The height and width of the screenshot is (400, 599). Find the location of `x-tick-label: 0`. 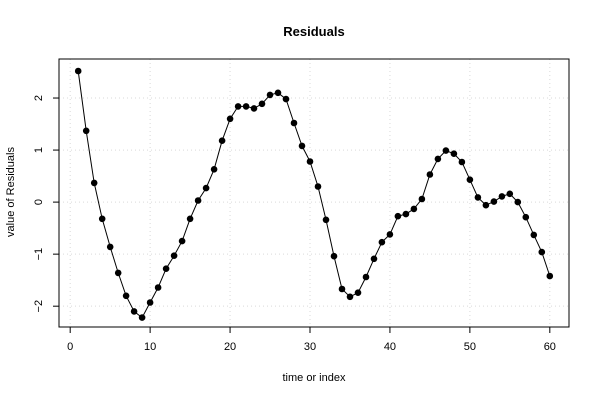

x-tick-label: 0 is located at coordinates (70, 347).